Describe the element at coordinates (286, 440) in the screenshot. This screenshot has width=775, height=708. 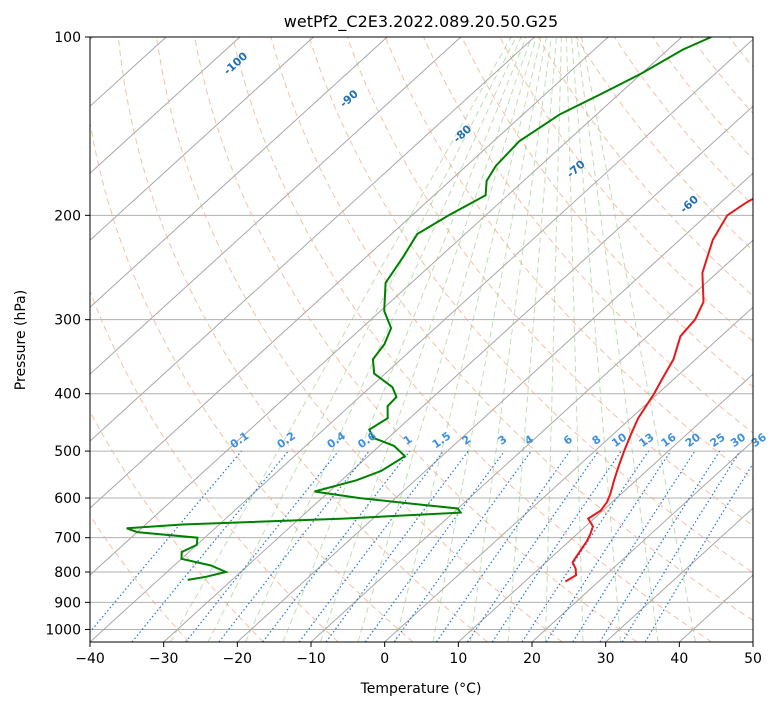
I see `mixing-ratio-label: 0.2` at that location.